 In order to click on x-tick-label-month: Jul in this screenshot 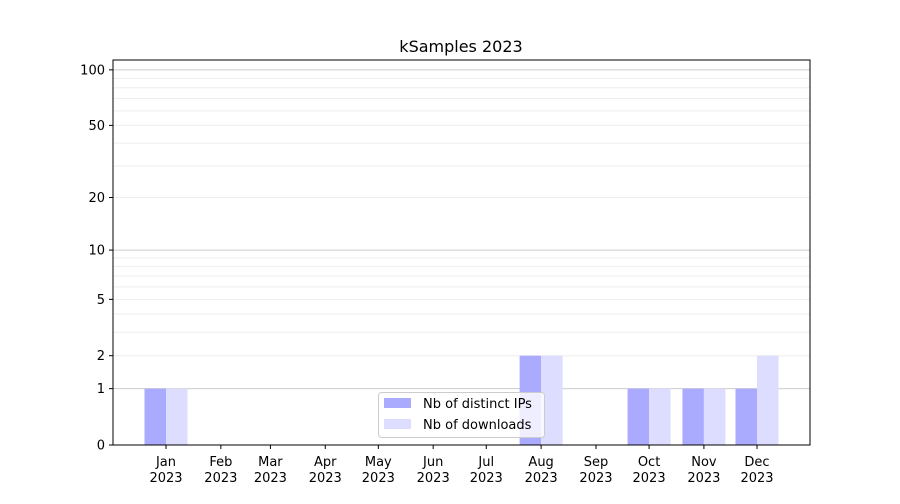, I will do `click(485, 462)`.